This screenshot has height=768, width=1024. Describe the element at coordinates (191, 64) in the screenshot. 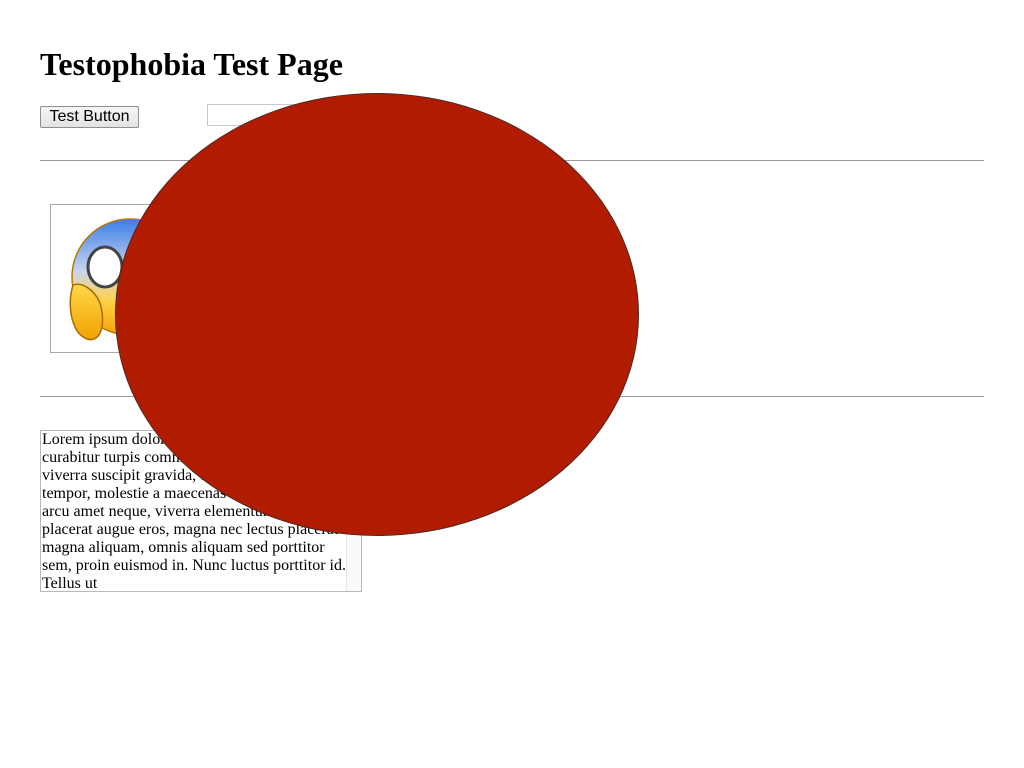

I see `page-title: Testophobia Test Page` at that location.